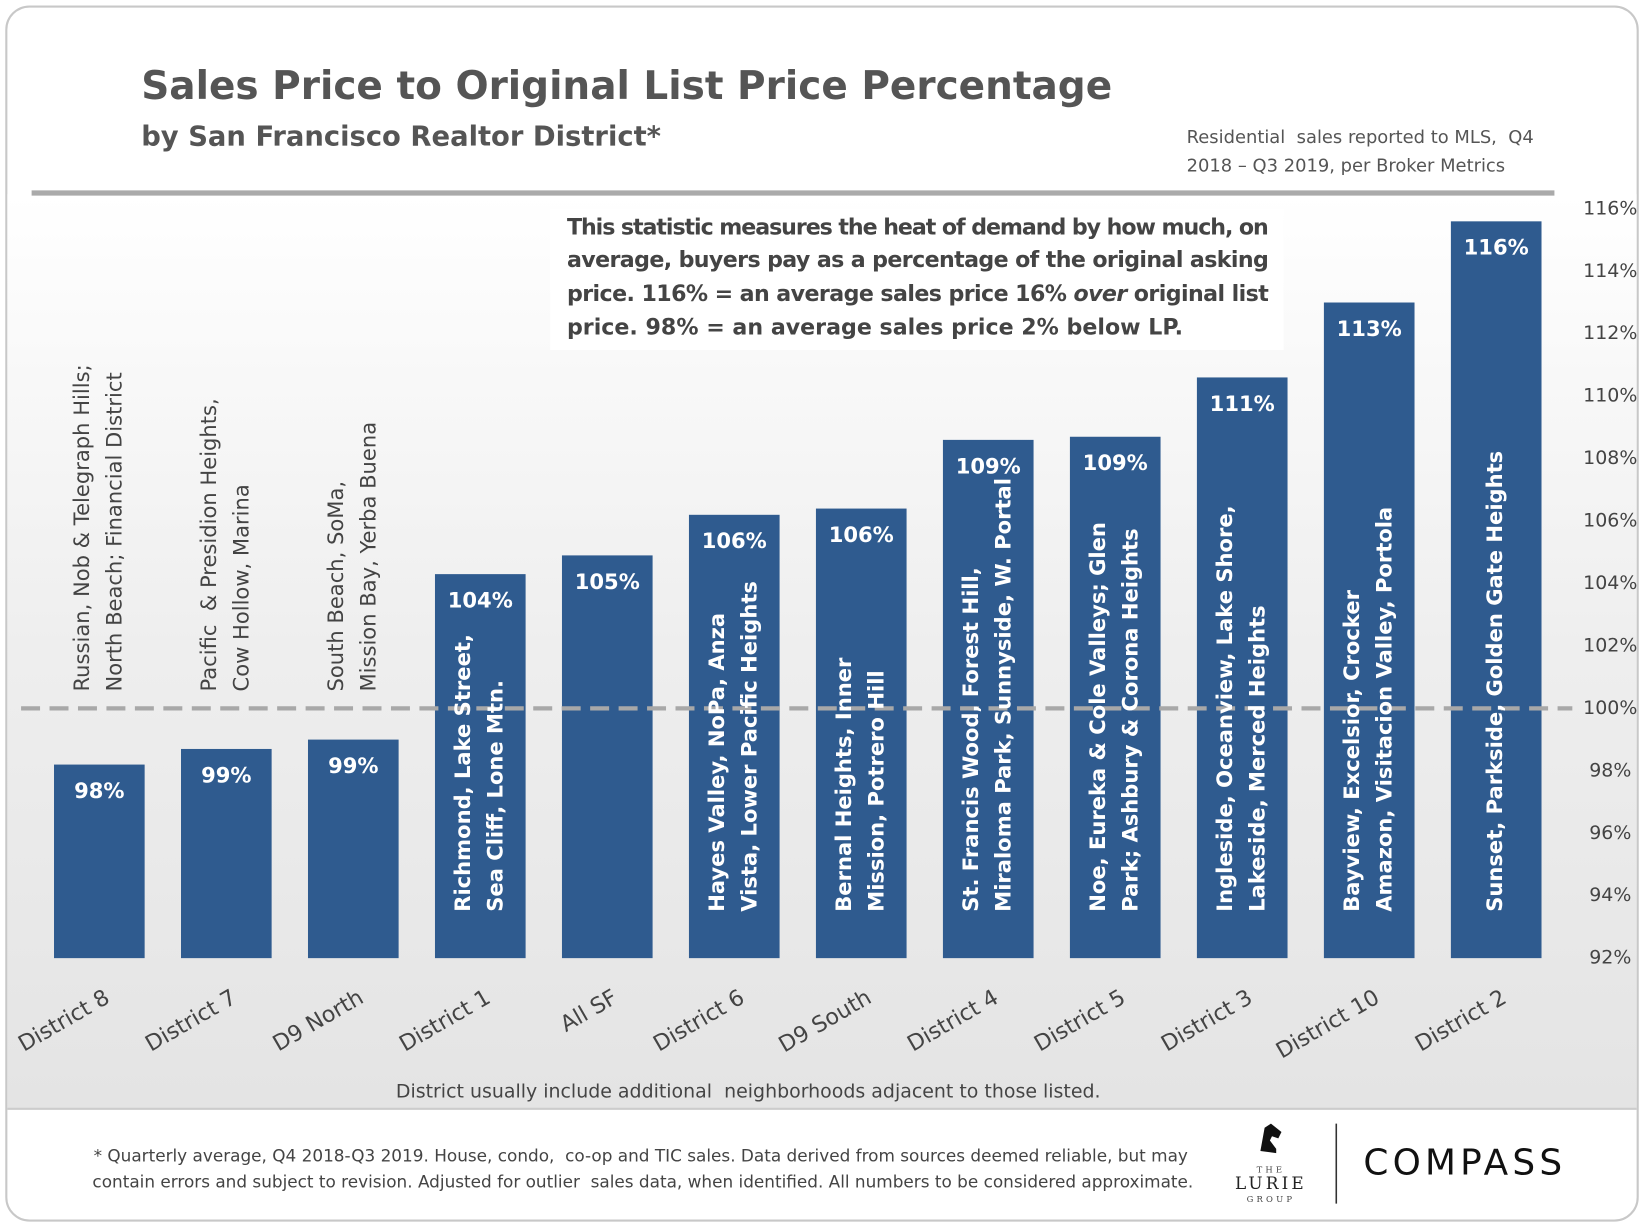  What do you see at coordinates (368, 557) in the screenshot?
I see `category-note: Mission Bay, Yerba Buena` at bounding box center [368, 557].